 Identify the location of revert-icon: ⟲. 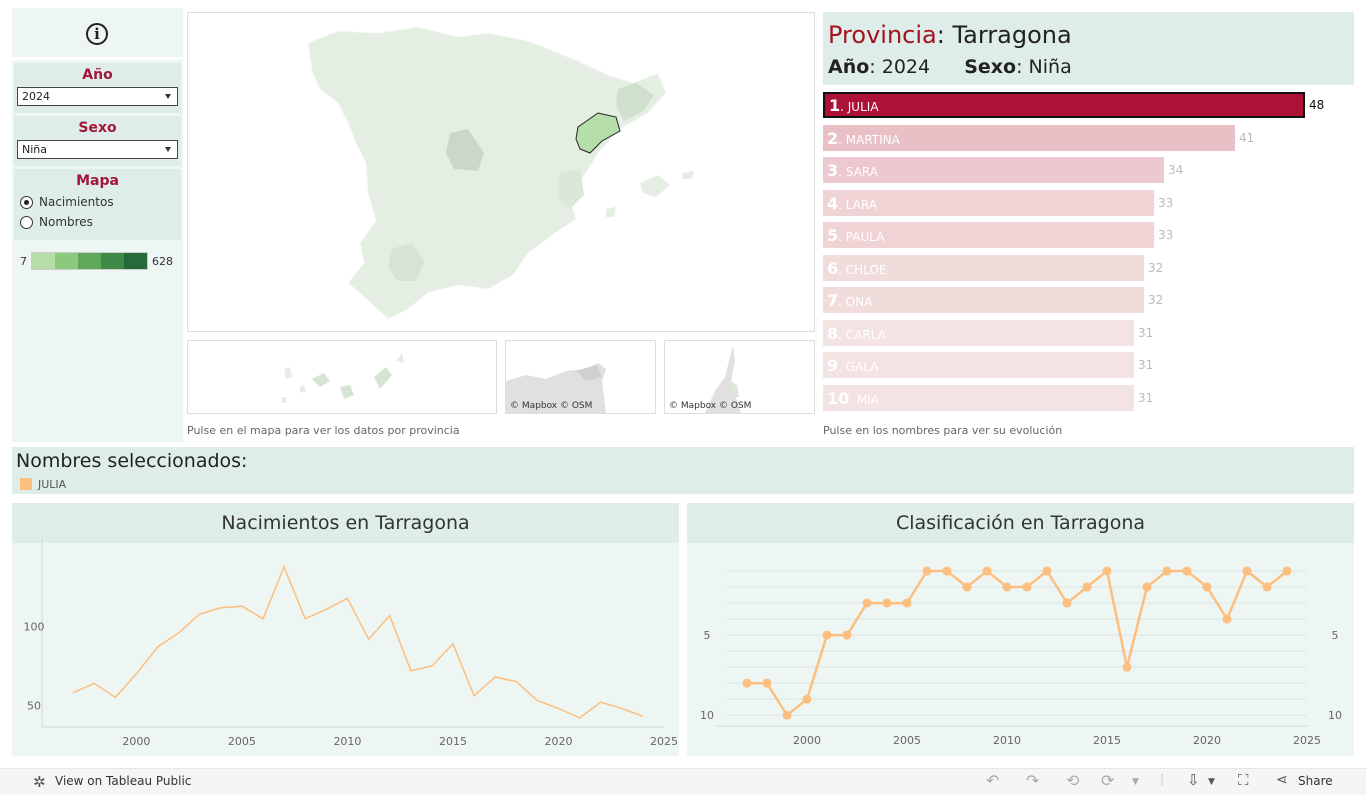
(1073, 780).